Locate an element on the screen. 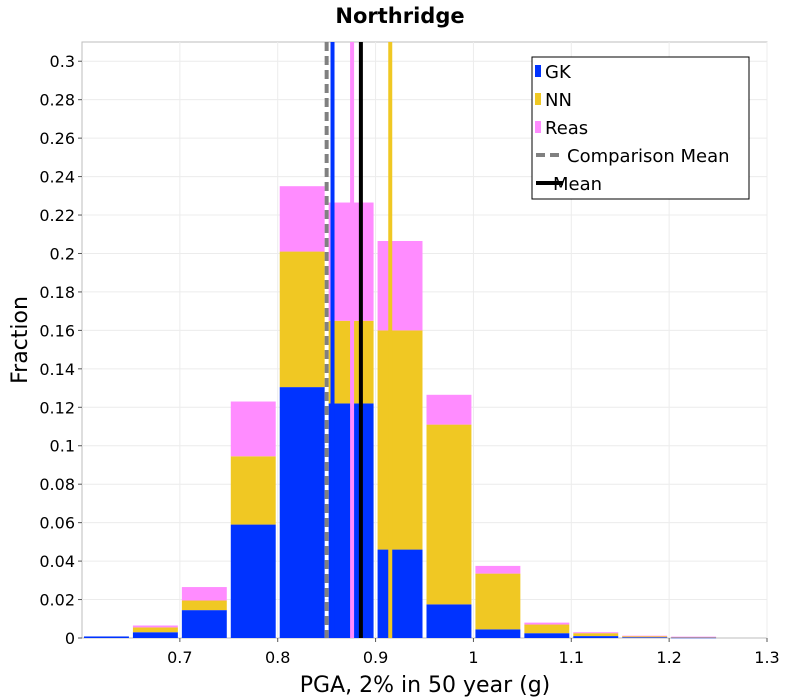 The height and width of the screenshot is (700, 800). legend-label-mean: Mean is located at coordinates (577, 184).